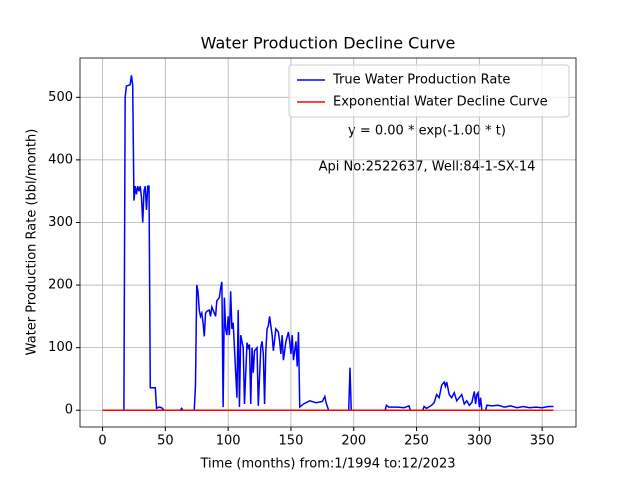 The image size is (640, 480). What do you see at coordinates (421, 80) in the screenshot?
I see `legend-label: True Water Production Rate` at bounding box center [421, 80].